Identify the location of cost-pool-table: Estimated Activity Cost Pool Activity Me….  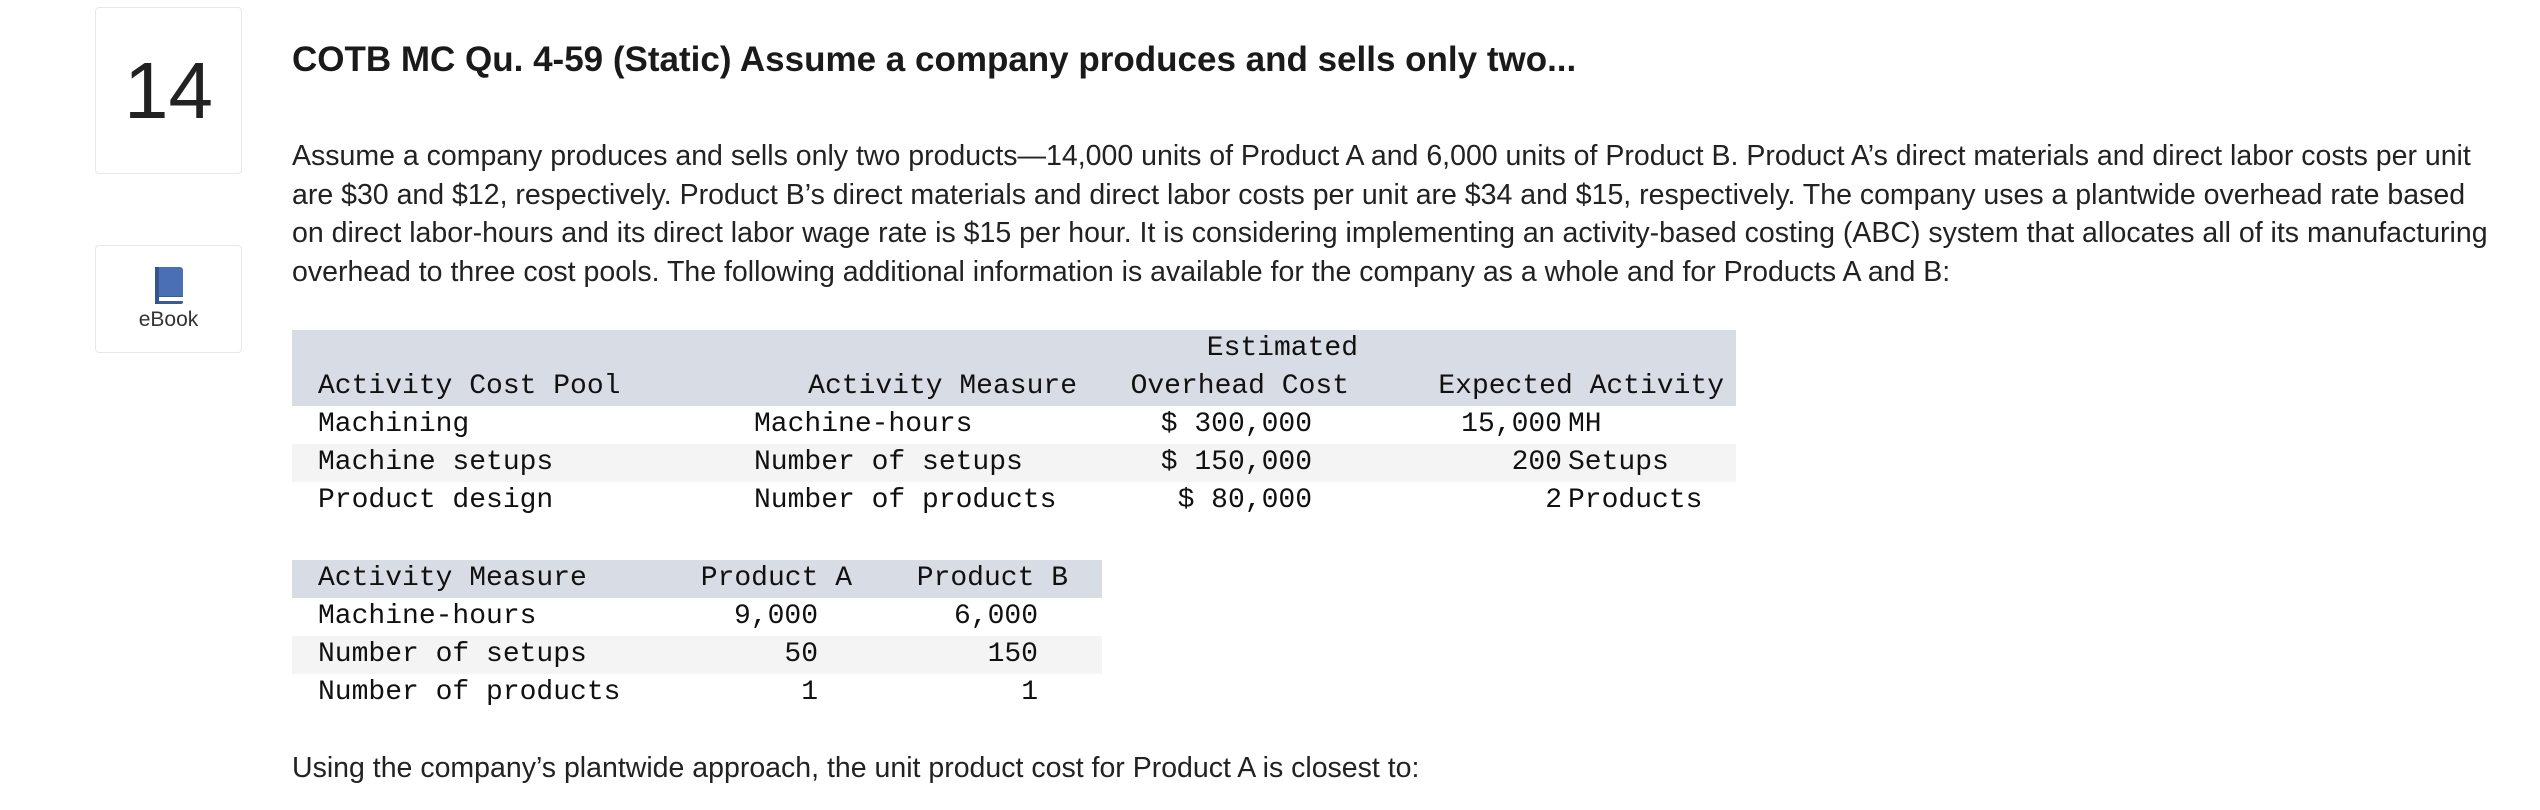
(1014, 428).